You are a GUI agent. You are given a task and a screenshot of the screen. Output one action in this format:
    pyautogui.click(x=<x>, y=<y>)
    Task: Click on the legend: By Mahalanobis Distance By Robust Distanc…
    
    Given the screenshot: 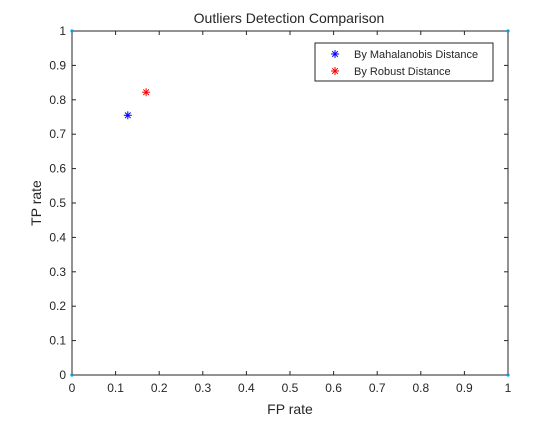 What is the action you would take?
    pyautogui.click(x=404, y=62)
    